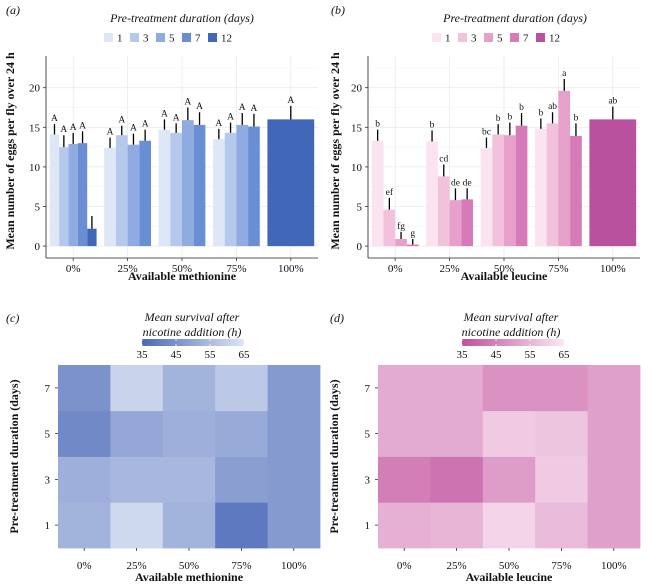 The image size is (652, 585). I want to click on colorbar-label: 45, so click(497, 355).